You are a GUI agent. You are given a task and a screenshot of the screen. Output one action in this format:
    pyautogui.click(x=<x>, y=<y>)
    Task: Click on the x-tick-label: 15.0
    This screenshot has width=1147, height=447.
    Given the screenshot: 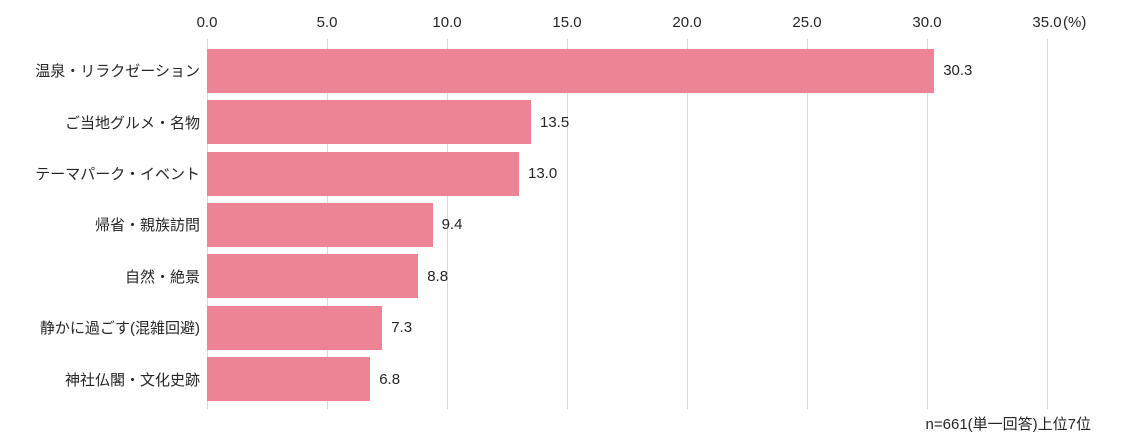 What is the action you would take?
    pyautogui.click(x=567, y=22)
    